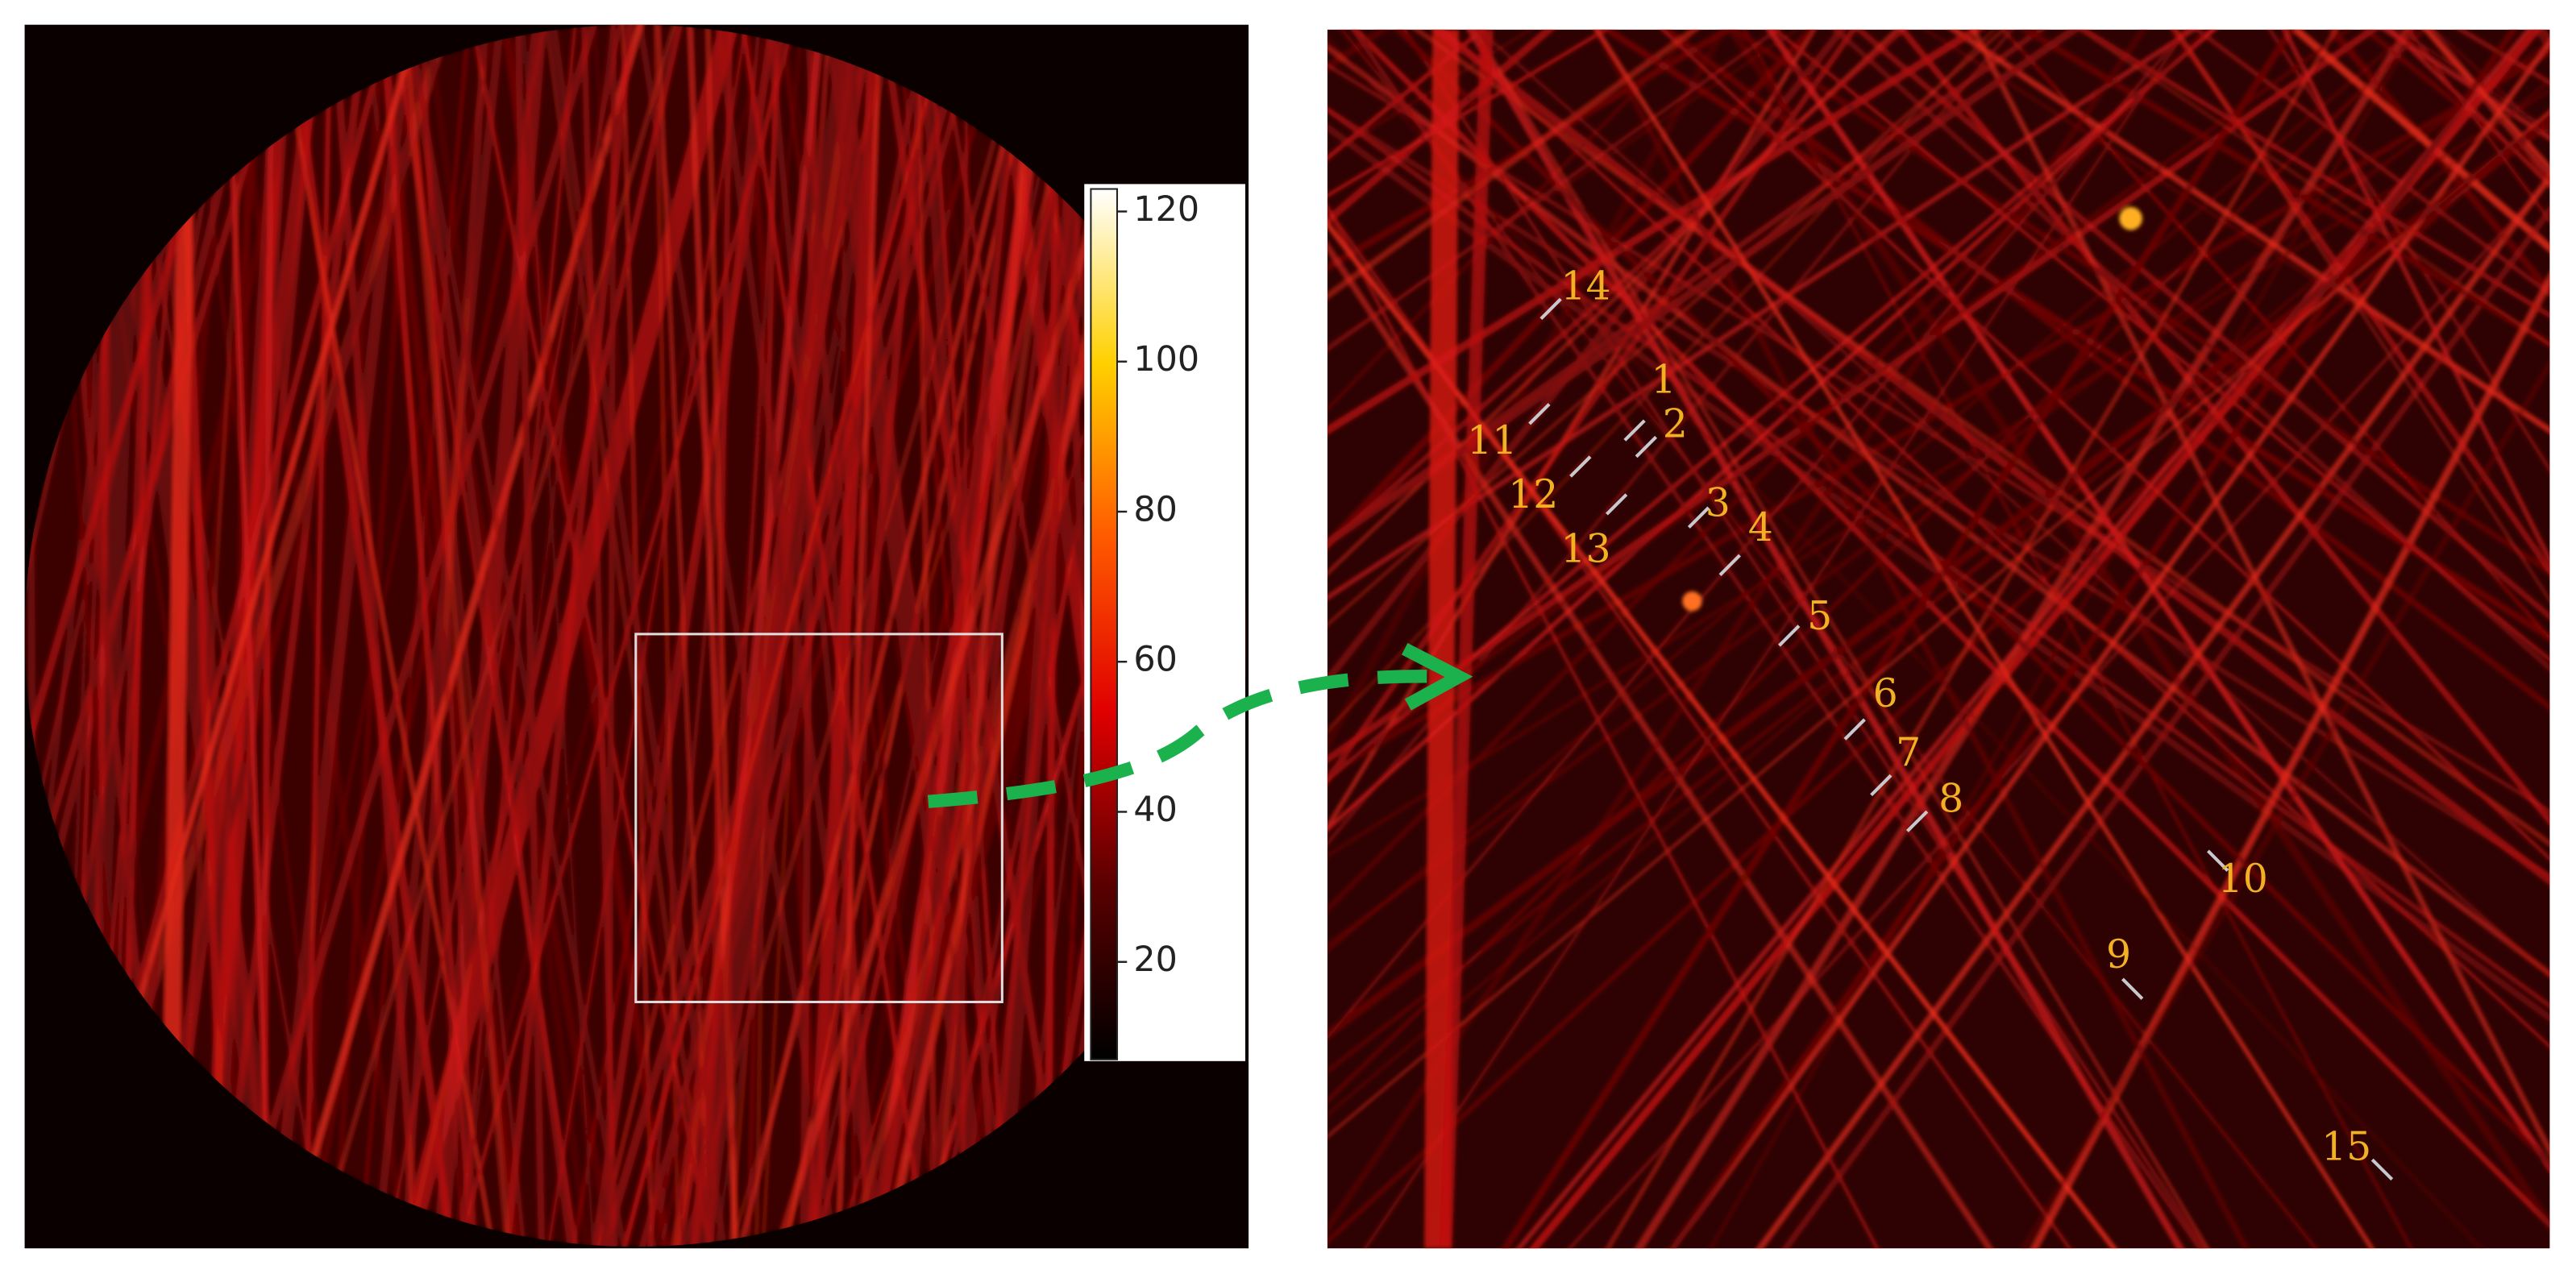 The width and height of the screenshot is (2576, 1278). Describe the element at coordinates (1104, 624) in the screenshot. I see `colorbar-gradient` at that location.